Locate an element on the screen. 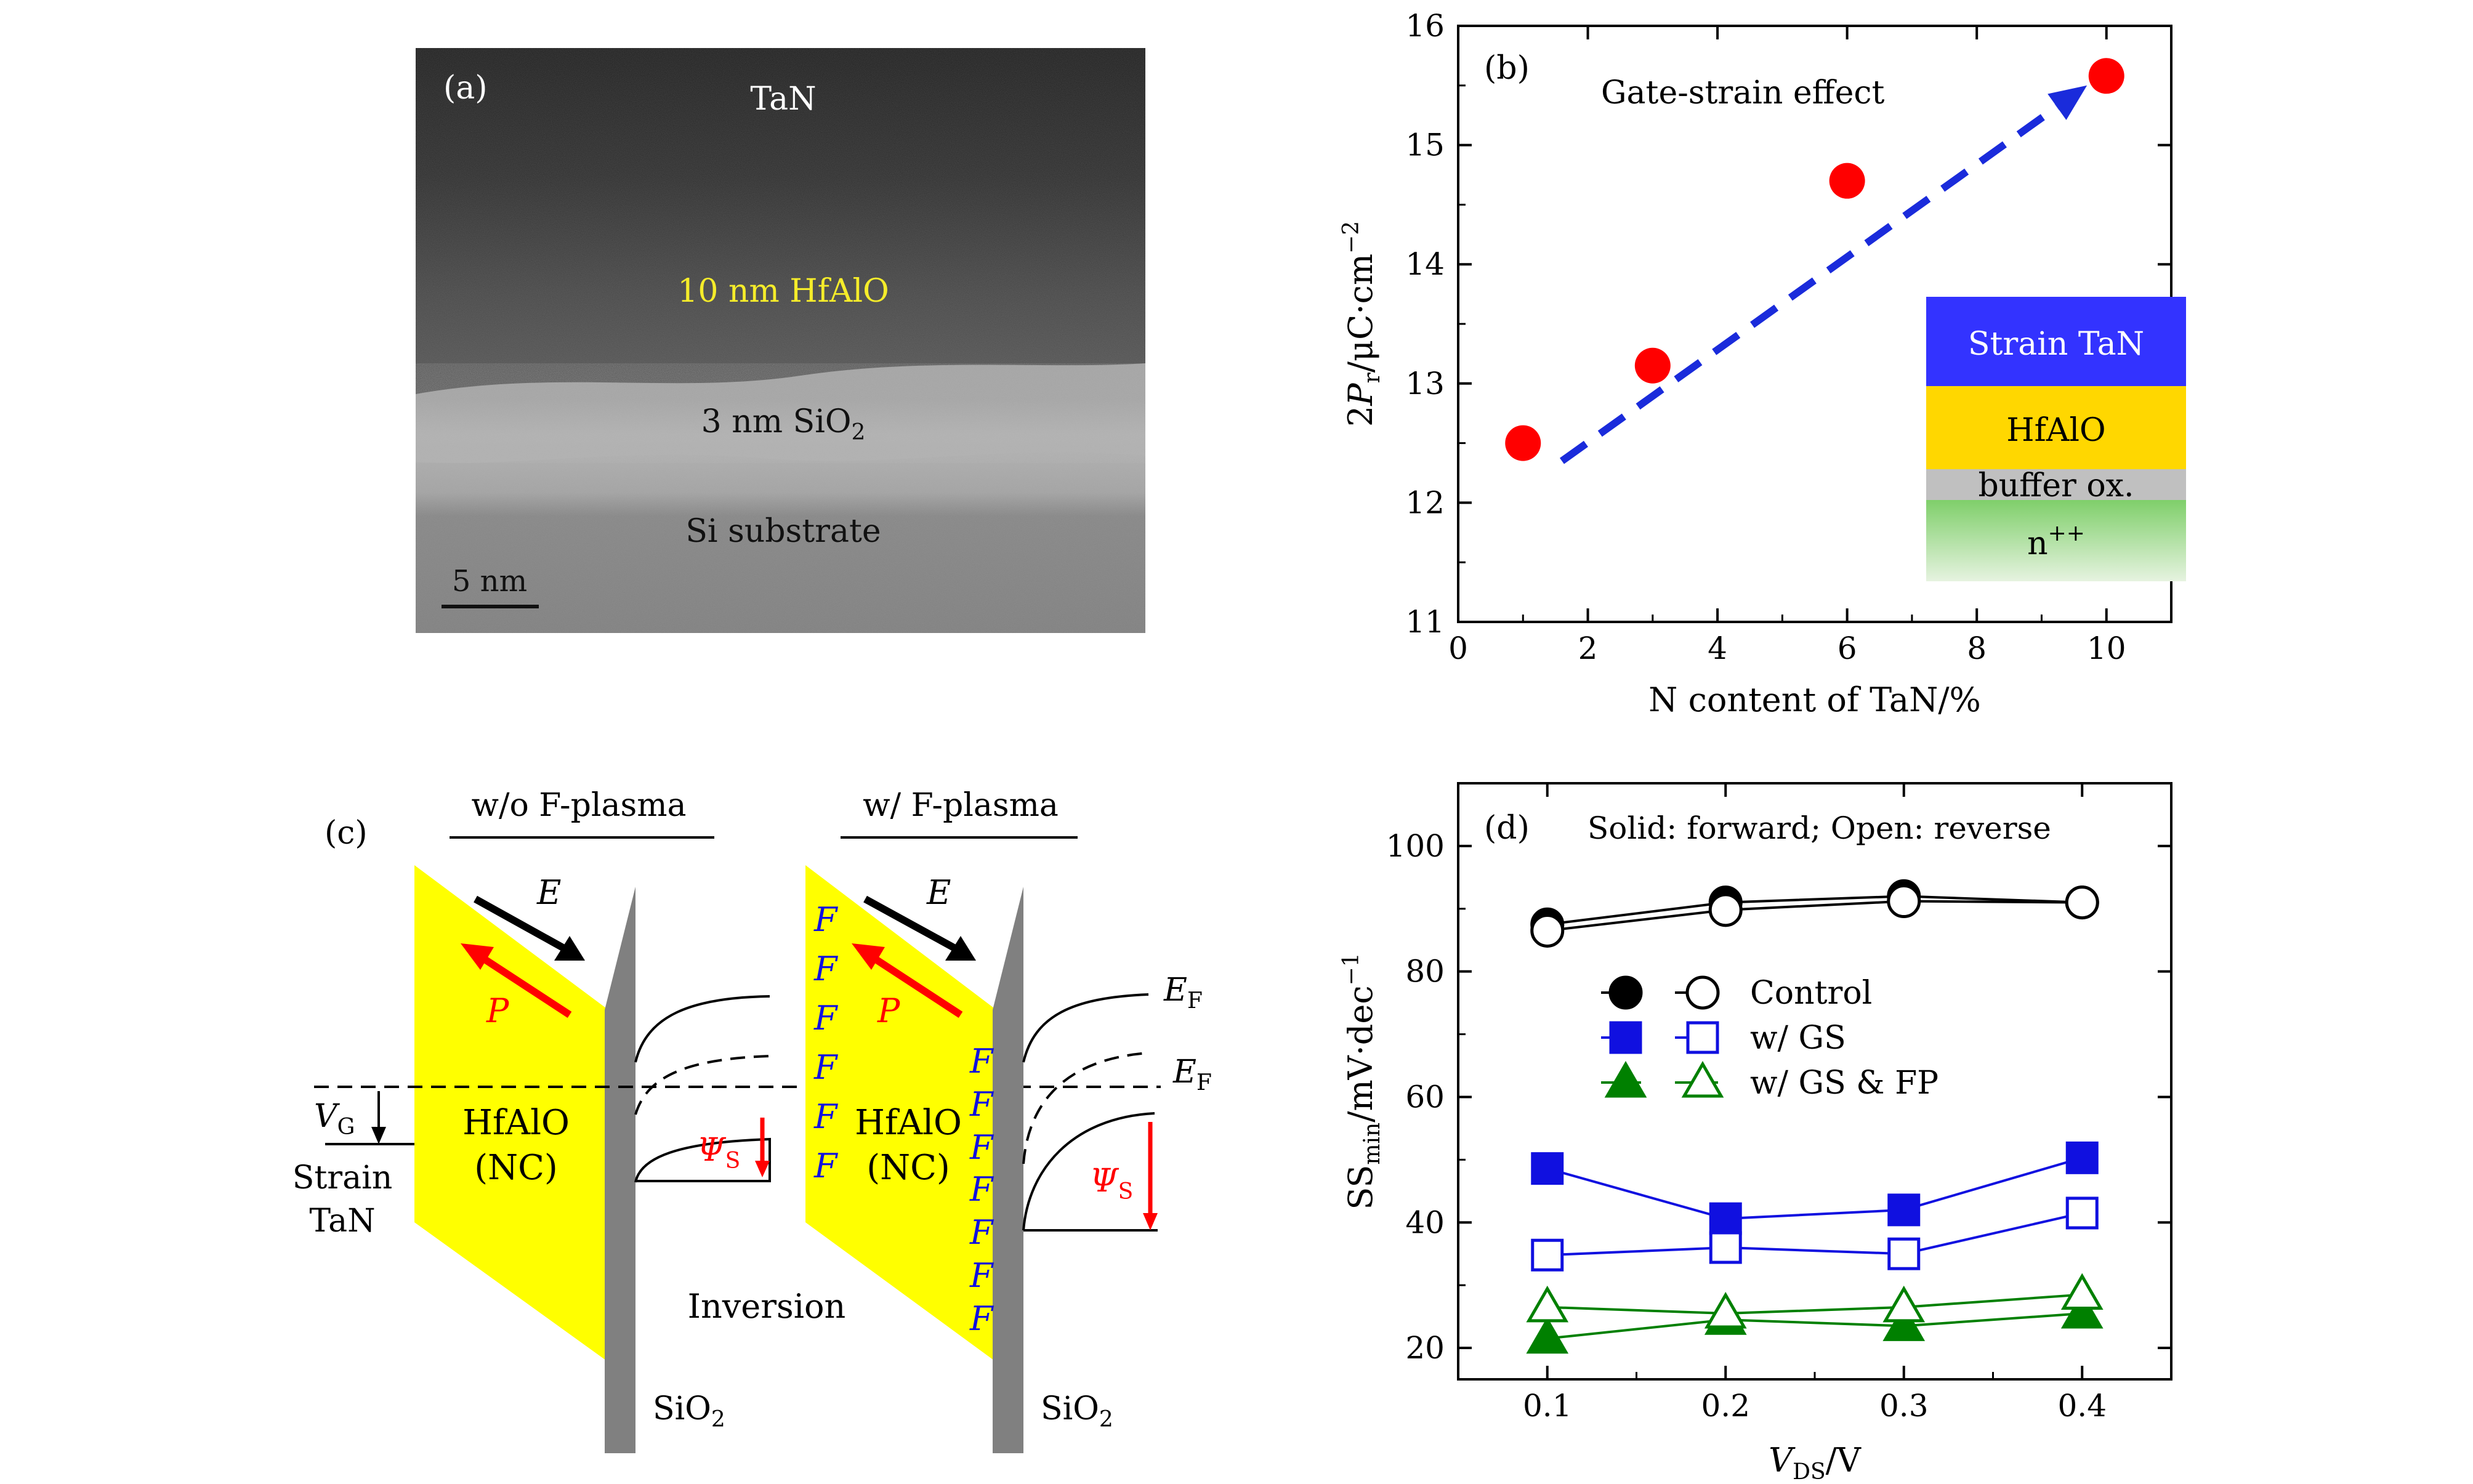  legend-label: w/ GS & FP is located at coordinates (1844, 1083).